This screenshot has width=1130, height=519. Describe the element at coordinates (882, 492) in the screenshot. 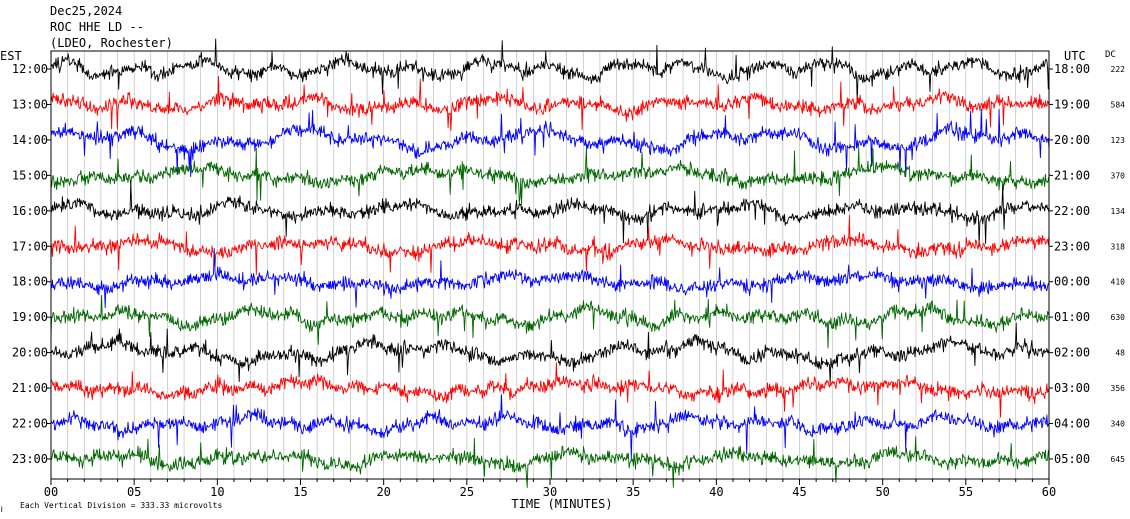

I see `x-tick-label: 50` at that location.